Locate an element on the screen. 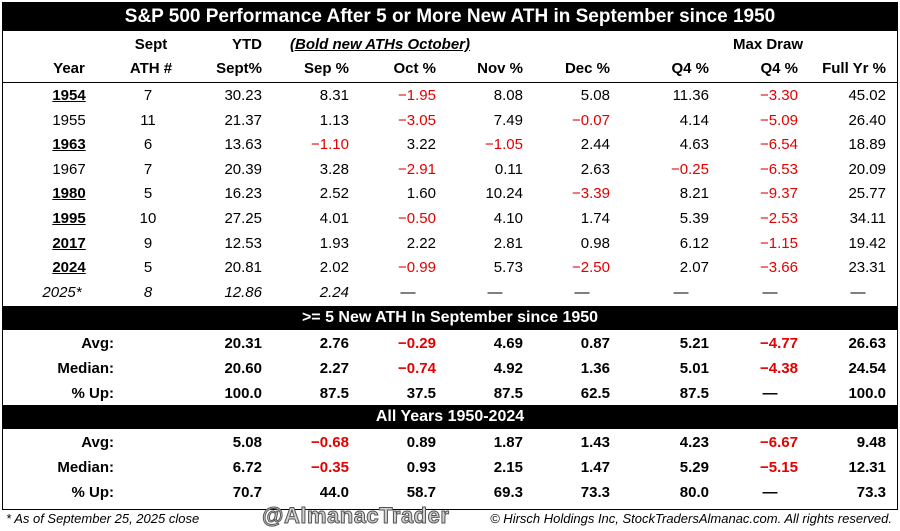 The height and width of the screenshot is (531, 900). cell-year: 1967 is located at coordinates (69, 169).